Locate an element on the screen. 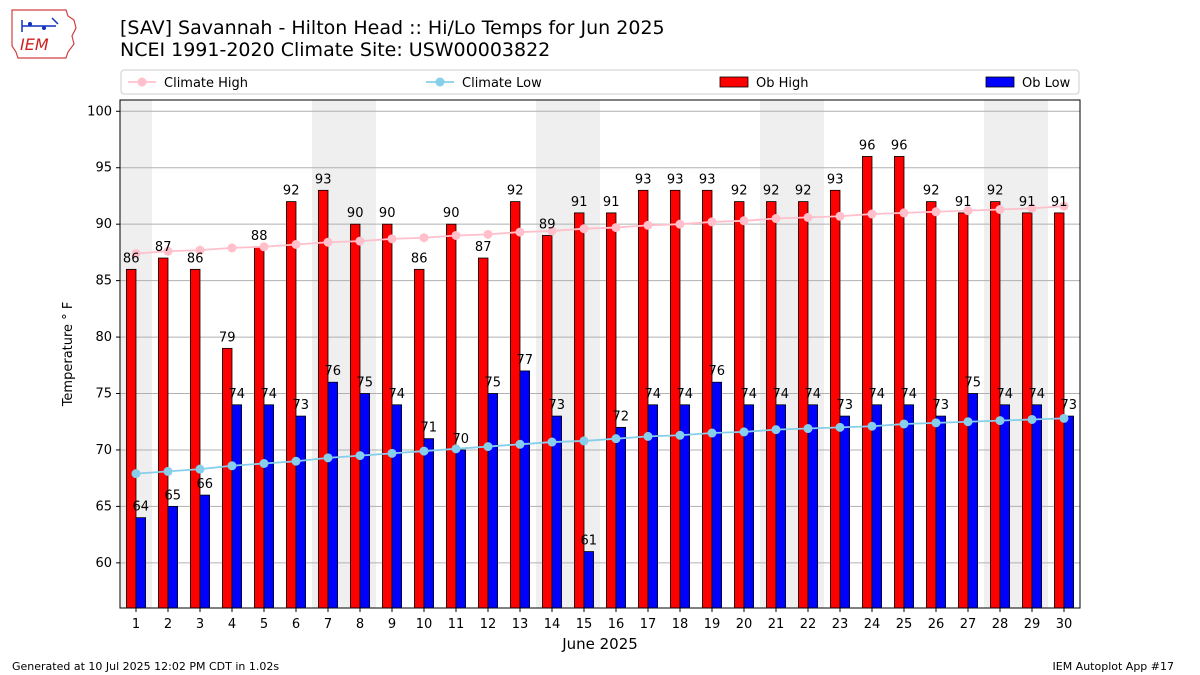 Image resolution: width=1200 pixels, height=675 pixels. legend-swatch-bar is located at coordinates (1000, 82).